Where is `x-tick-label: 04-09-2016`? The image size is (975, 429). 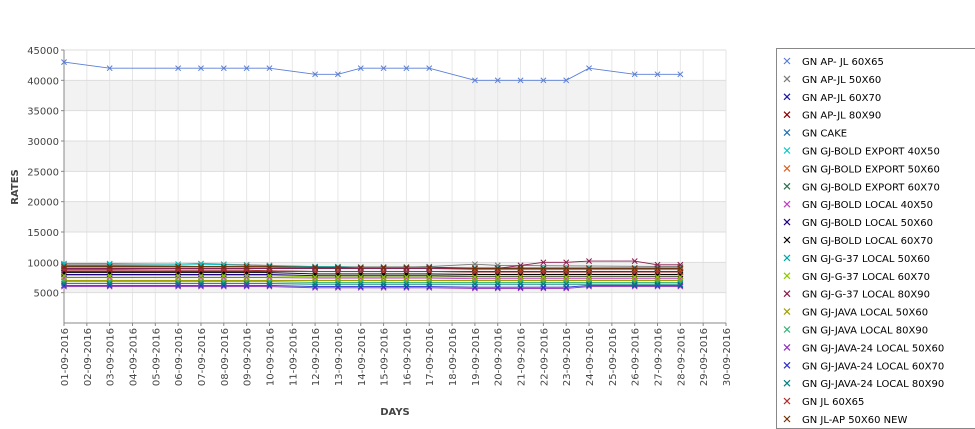
x-tick-label: 04-09-2016 is located at coordinates (133, 357).